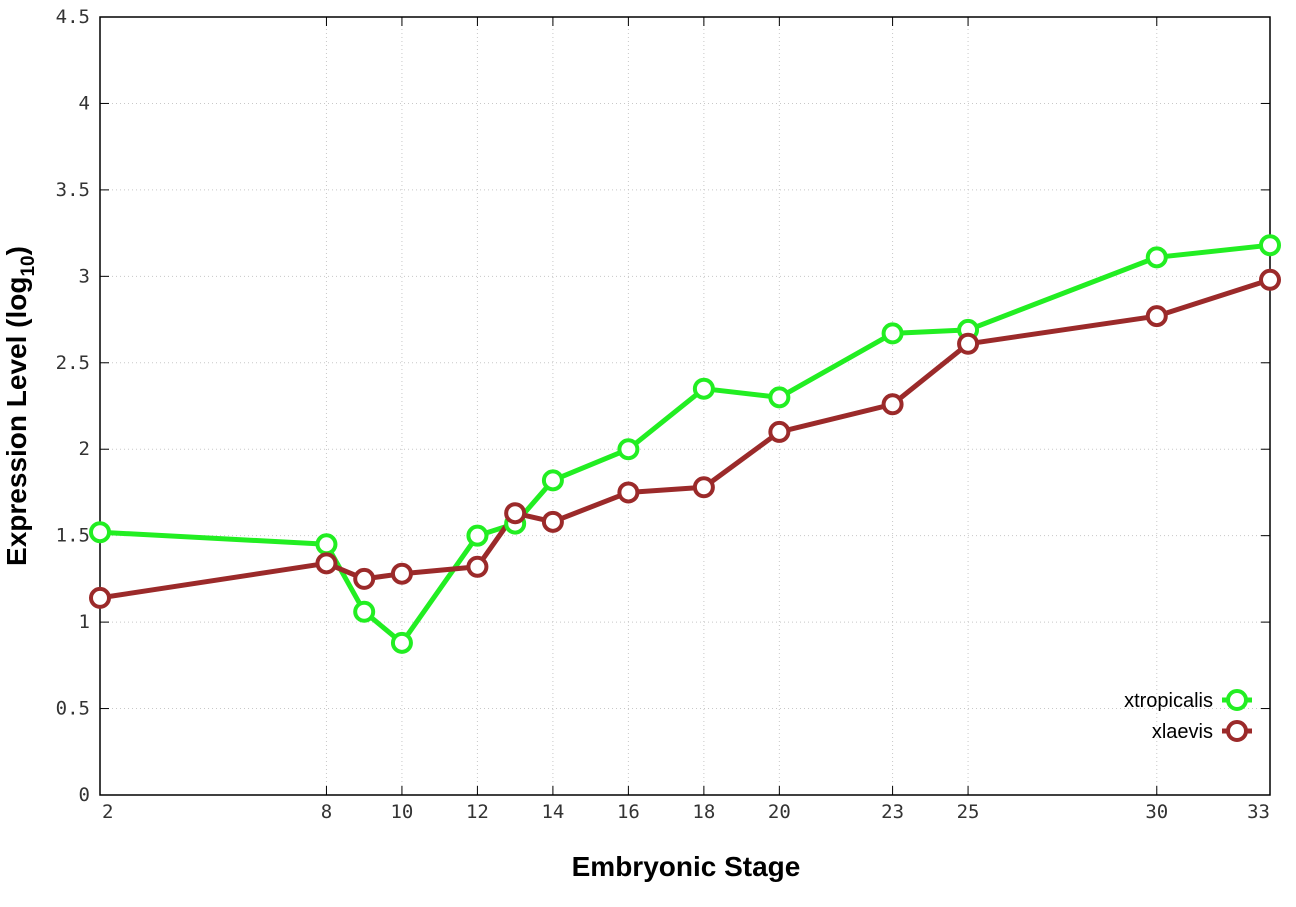 This screenshot has height=907, width=1296. Describe the element at coordinates (28, 265) in the screenshot. I see `y-axis-title-subscript: 10` at that location.